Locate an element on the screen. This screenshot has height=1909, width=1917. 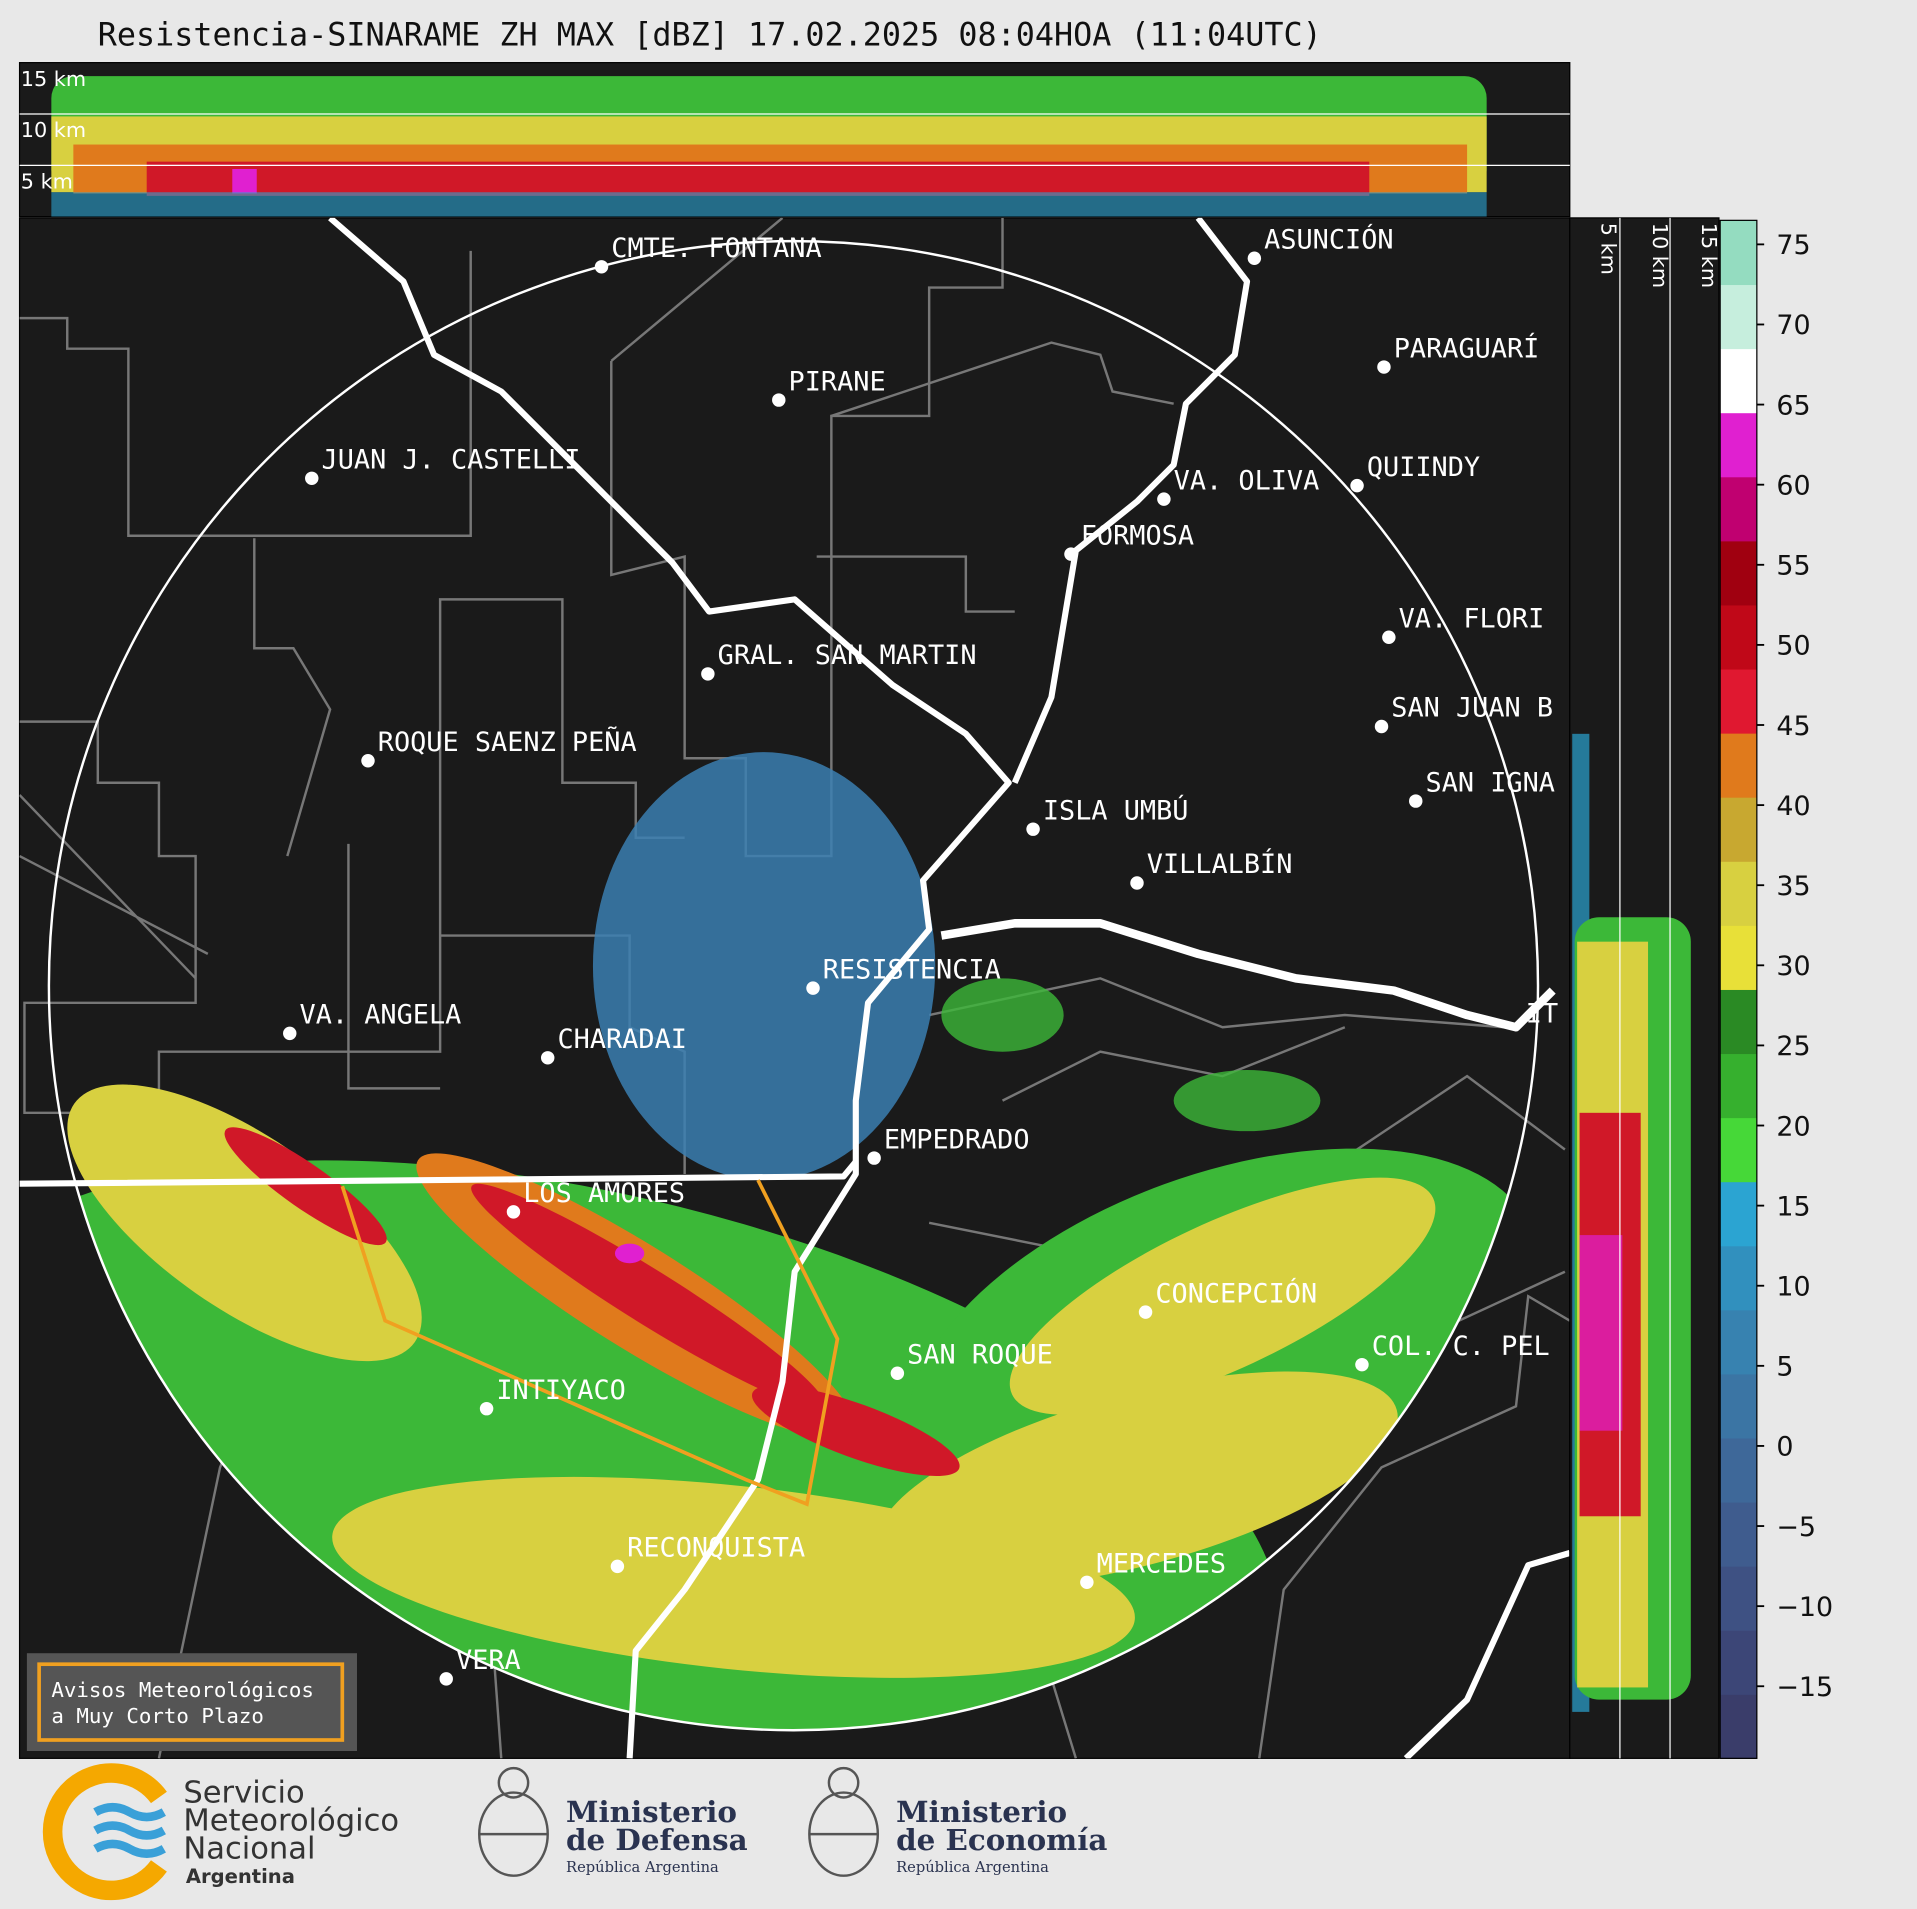
logo-text: Argentina is located at coordinates (240, 1876).